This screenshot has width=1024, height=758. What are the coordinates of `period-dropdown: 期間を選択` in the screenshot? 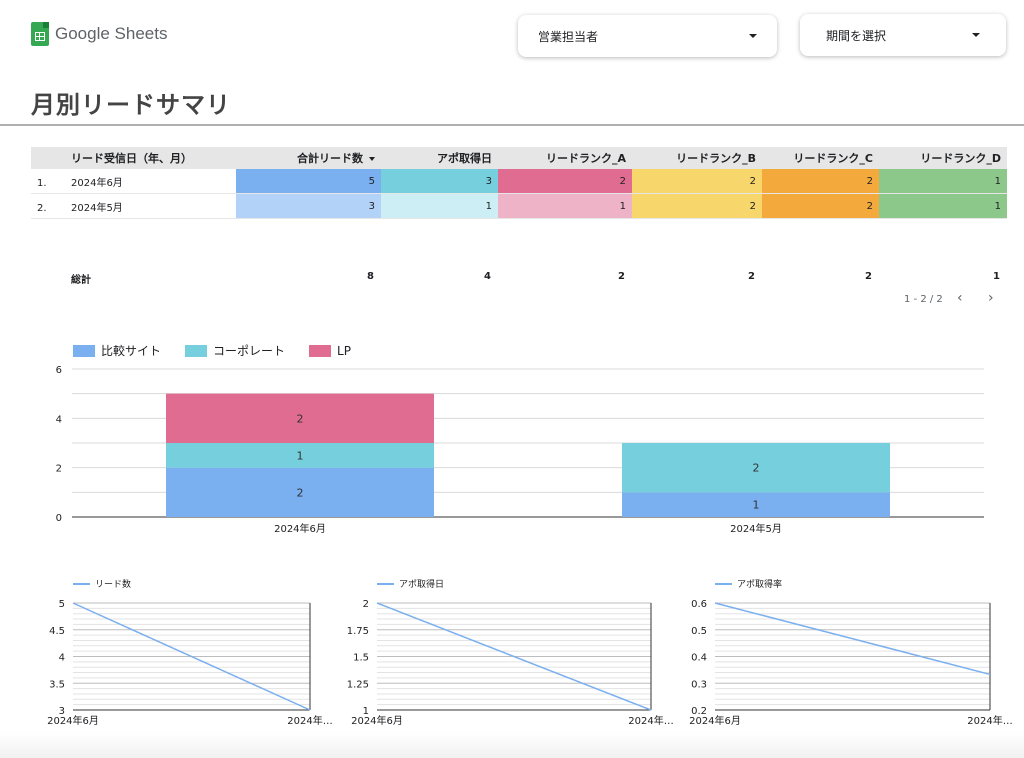 It's located at (903, 35).